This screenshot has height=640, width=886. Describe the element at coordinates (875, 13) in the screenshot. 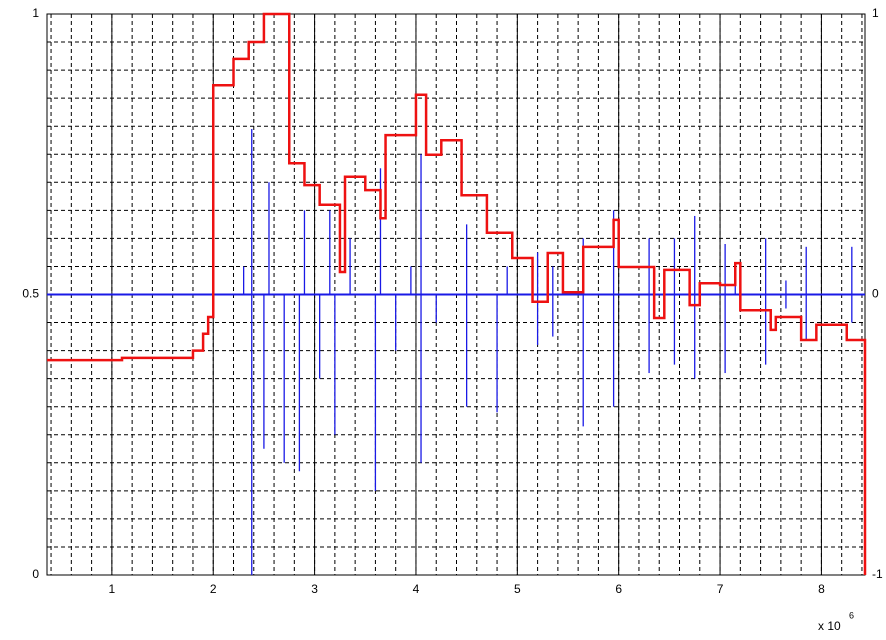

I see `y2-tick-label: 1` at that location.